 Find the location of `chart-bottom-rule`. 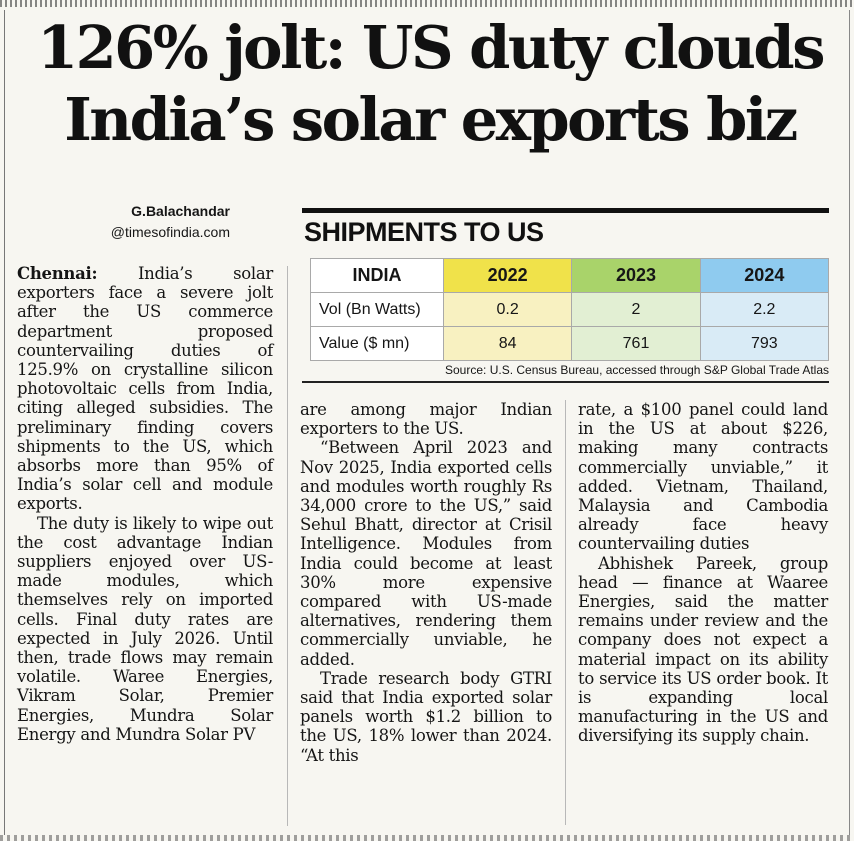

chart-bottom-rule is located at coordinates (565, 382).